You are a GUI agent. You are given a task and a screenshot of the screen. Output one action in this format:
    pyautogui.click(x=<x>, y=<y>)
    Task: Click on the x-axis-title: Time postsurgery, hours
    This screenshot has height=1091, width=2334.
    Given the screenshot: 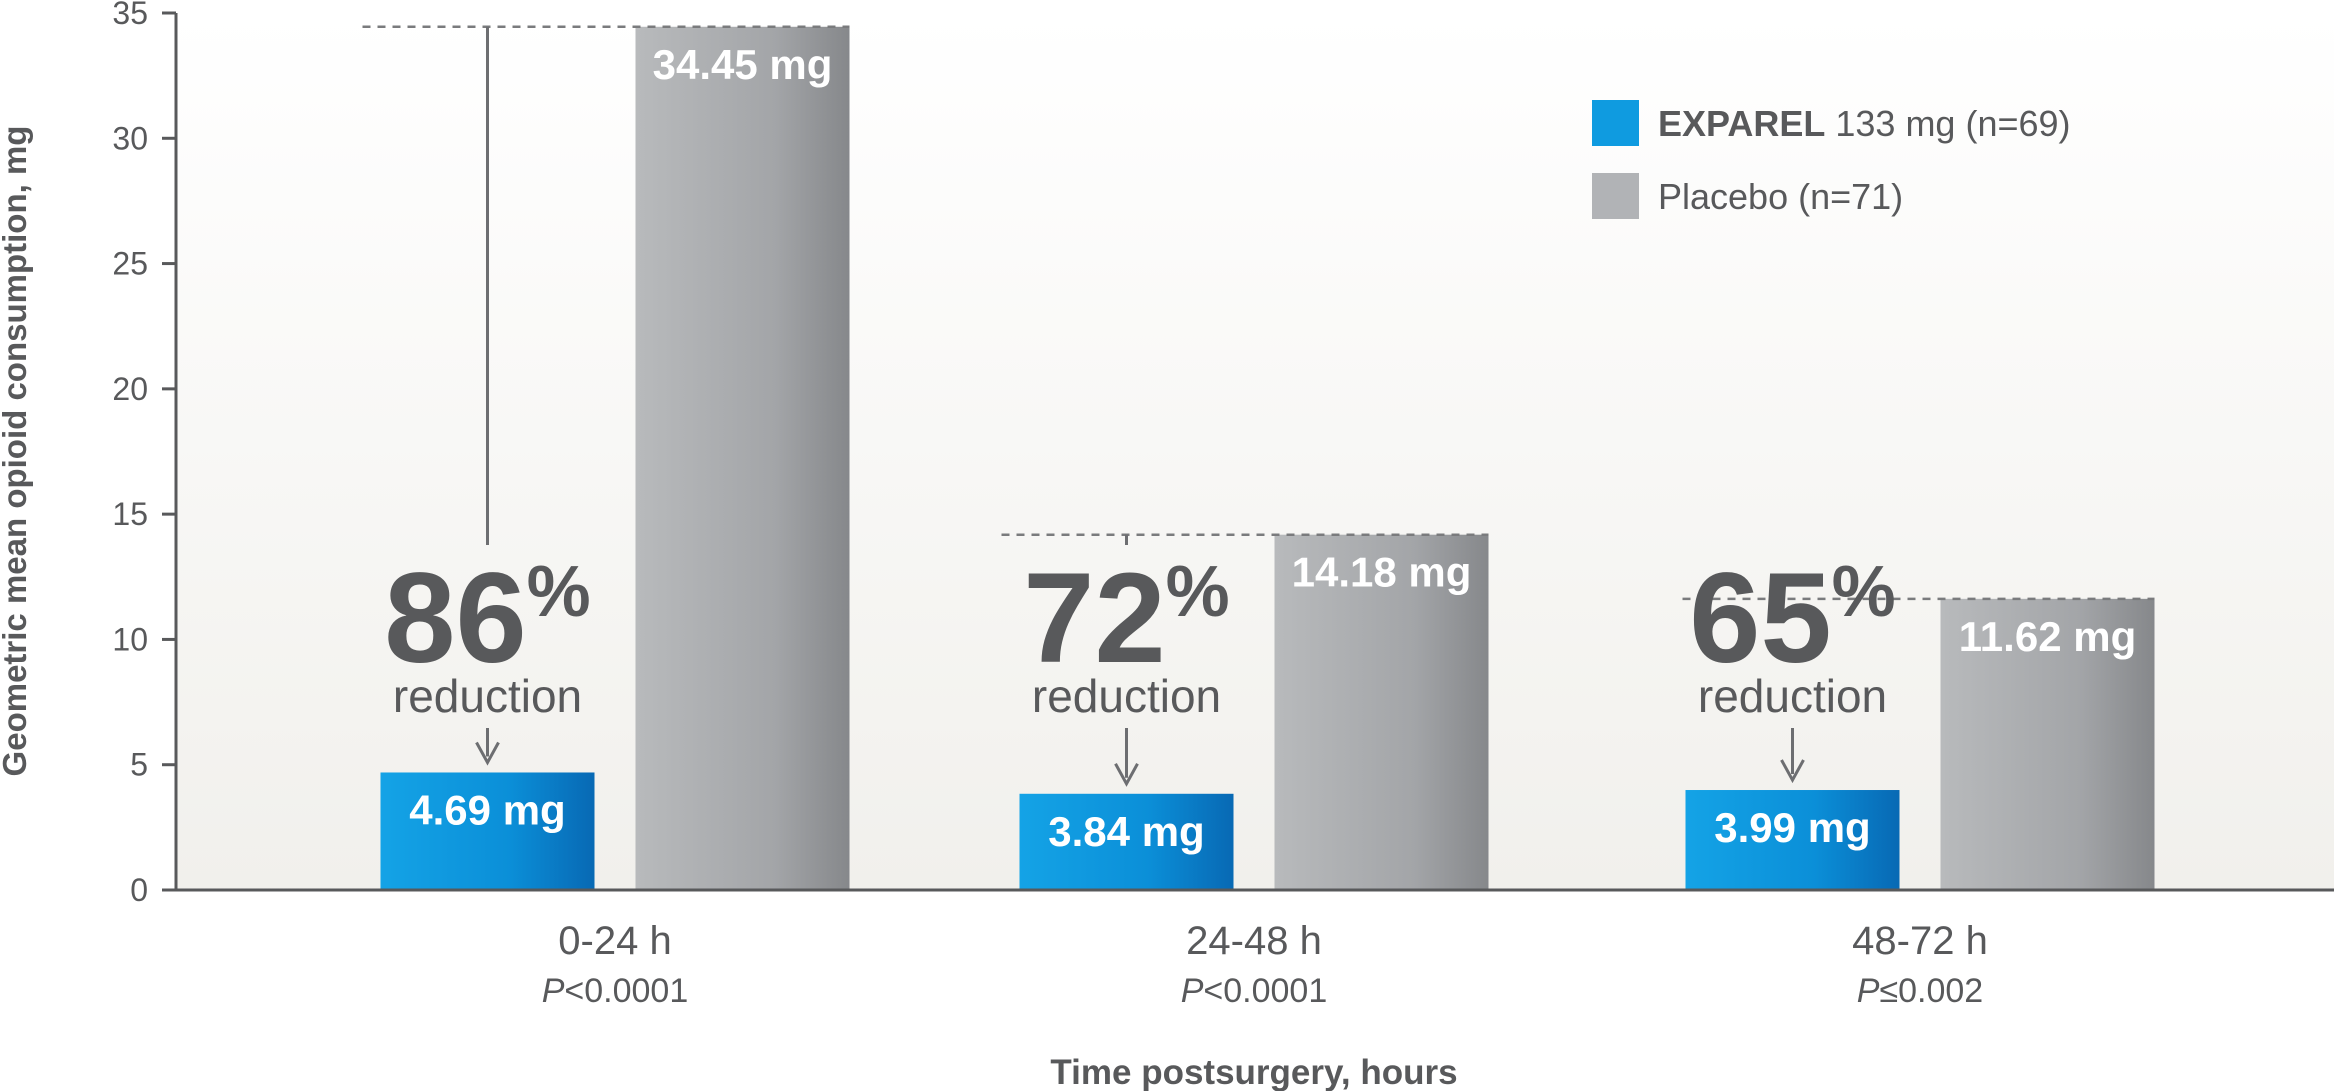 What is the action you would take?
    pyautogui.click(x=1253, y=1072)
    